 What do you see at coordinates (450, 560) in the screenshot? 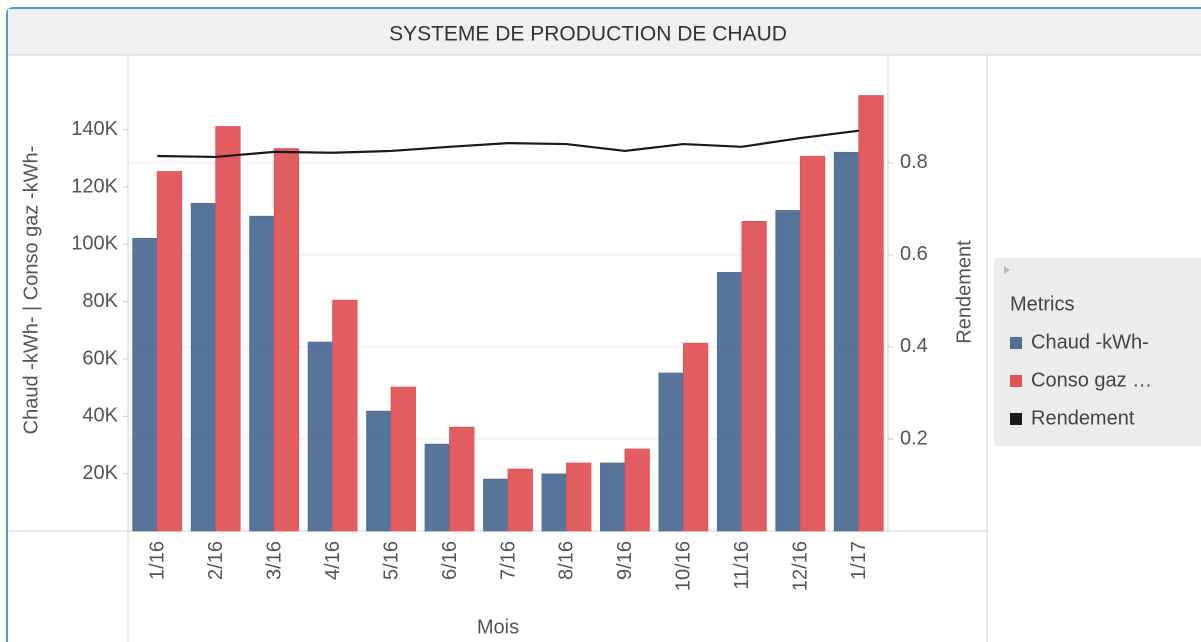
I see `x-tick-label: 6/16` at bounding box center [450, 560].